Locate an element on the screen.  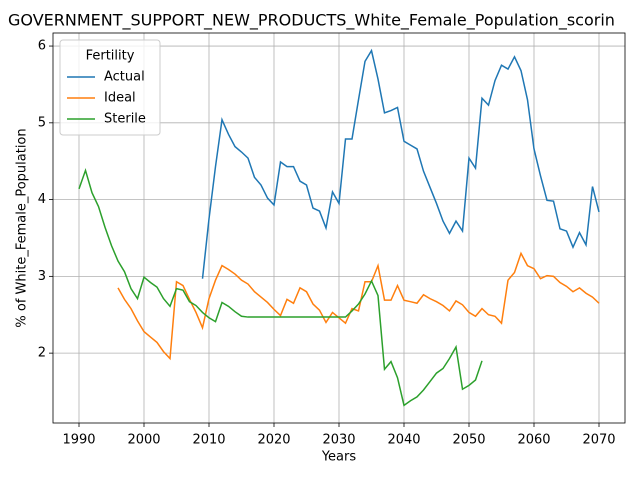
legend-label: Actual is located at coordinates (124, 77).